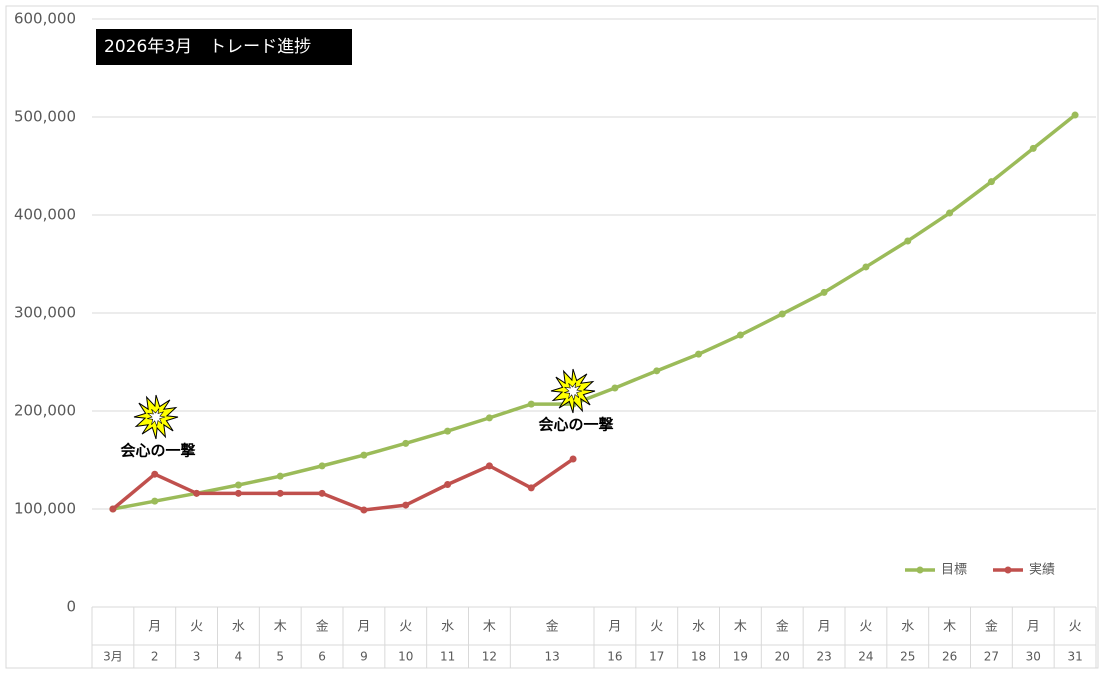 The image size is (1106, 677). Describe the element at coordinates (907, 657) in the screenshot. I see `x-tick-label: 25` at that location.